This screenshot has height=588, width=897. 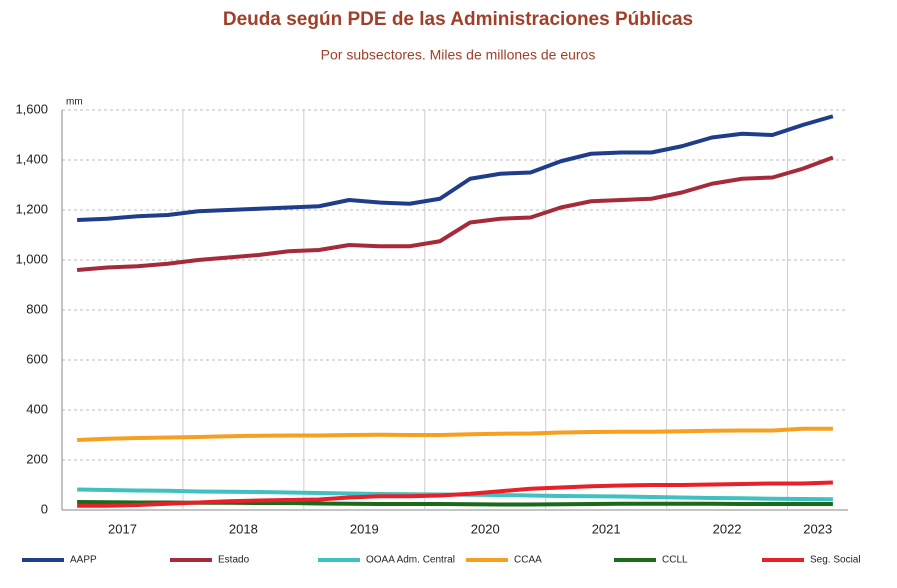 What do you see at coordinates (675, 560) in the screenshot?
I see `legend-label: CCLL` at bounding box center [675, 560].